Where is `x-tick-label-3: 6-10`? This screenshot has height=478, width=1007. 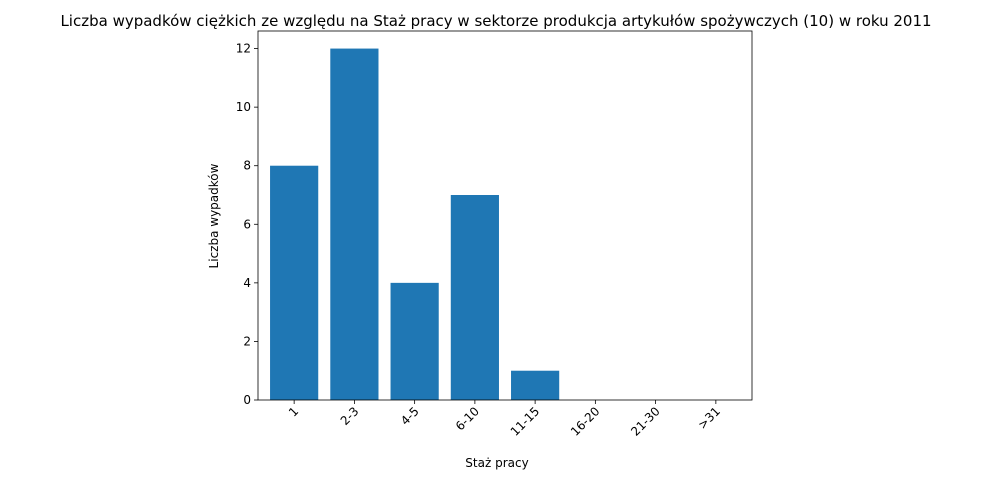
x-tick-label-3: 6-10 is located at coordinates (467, 418).